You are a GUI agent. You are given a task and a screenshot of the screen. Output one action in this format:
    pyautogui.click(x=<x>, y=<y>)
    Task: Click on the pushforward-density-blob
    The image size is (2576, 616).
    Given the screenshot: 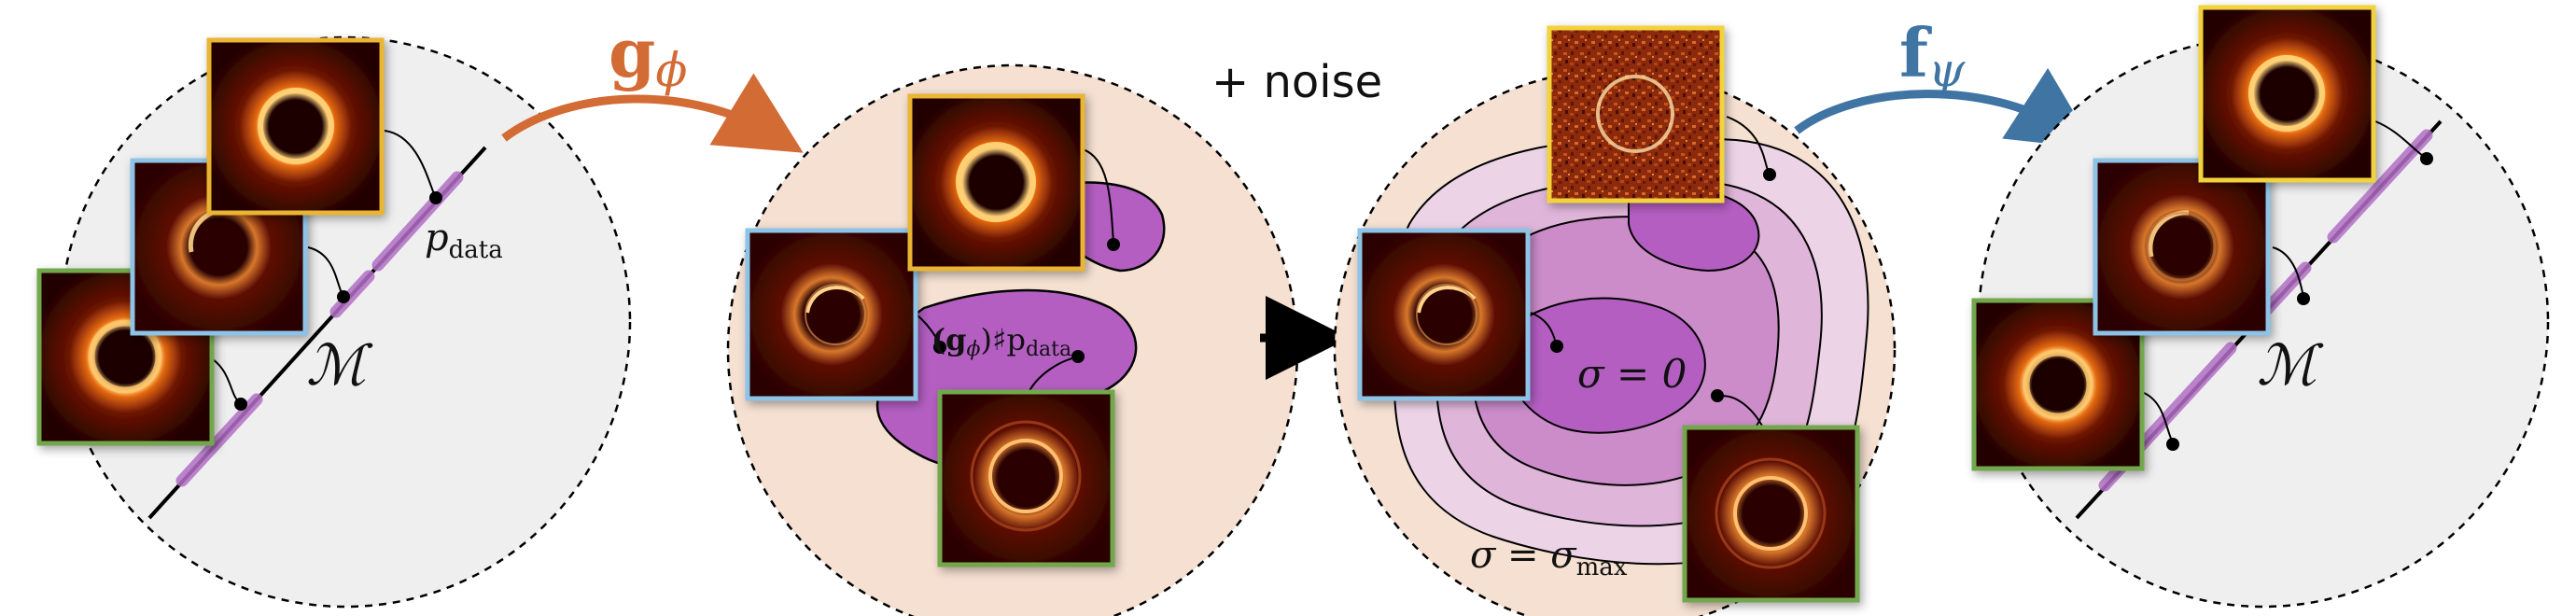 What is the action you would take?
    pyautogui.click(x=1605, y=365)
    